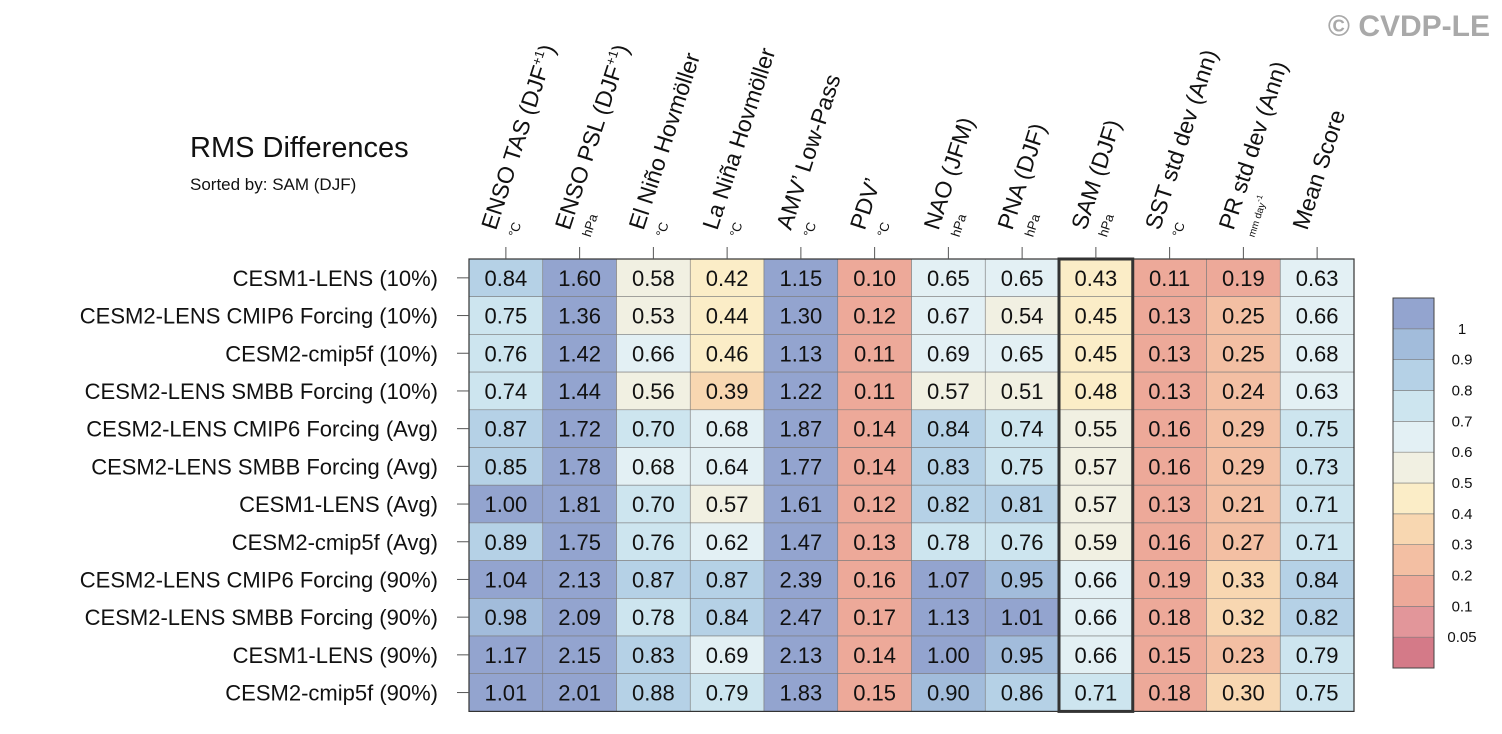 The width and height of the screenshot is (1502, 734). I want to click on column-unit: hPa, so click(1033, 224).